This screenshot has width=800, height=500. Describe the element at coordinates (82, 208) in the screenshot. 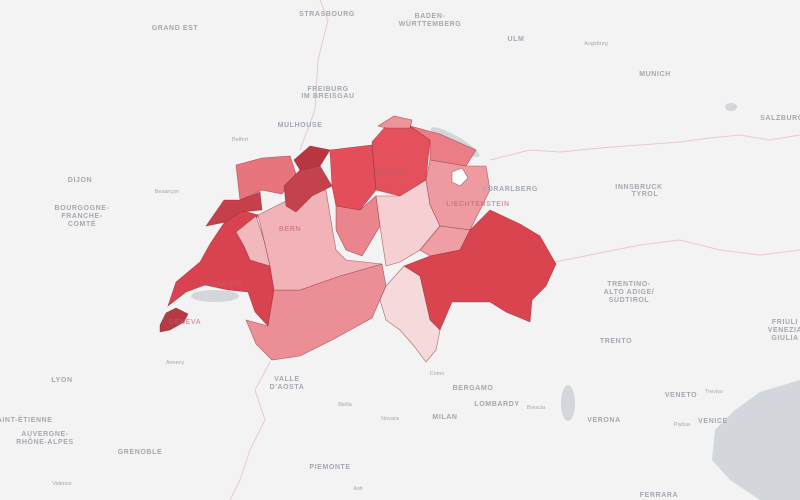

I see `place-label: BOURGOGNE-` at that location.